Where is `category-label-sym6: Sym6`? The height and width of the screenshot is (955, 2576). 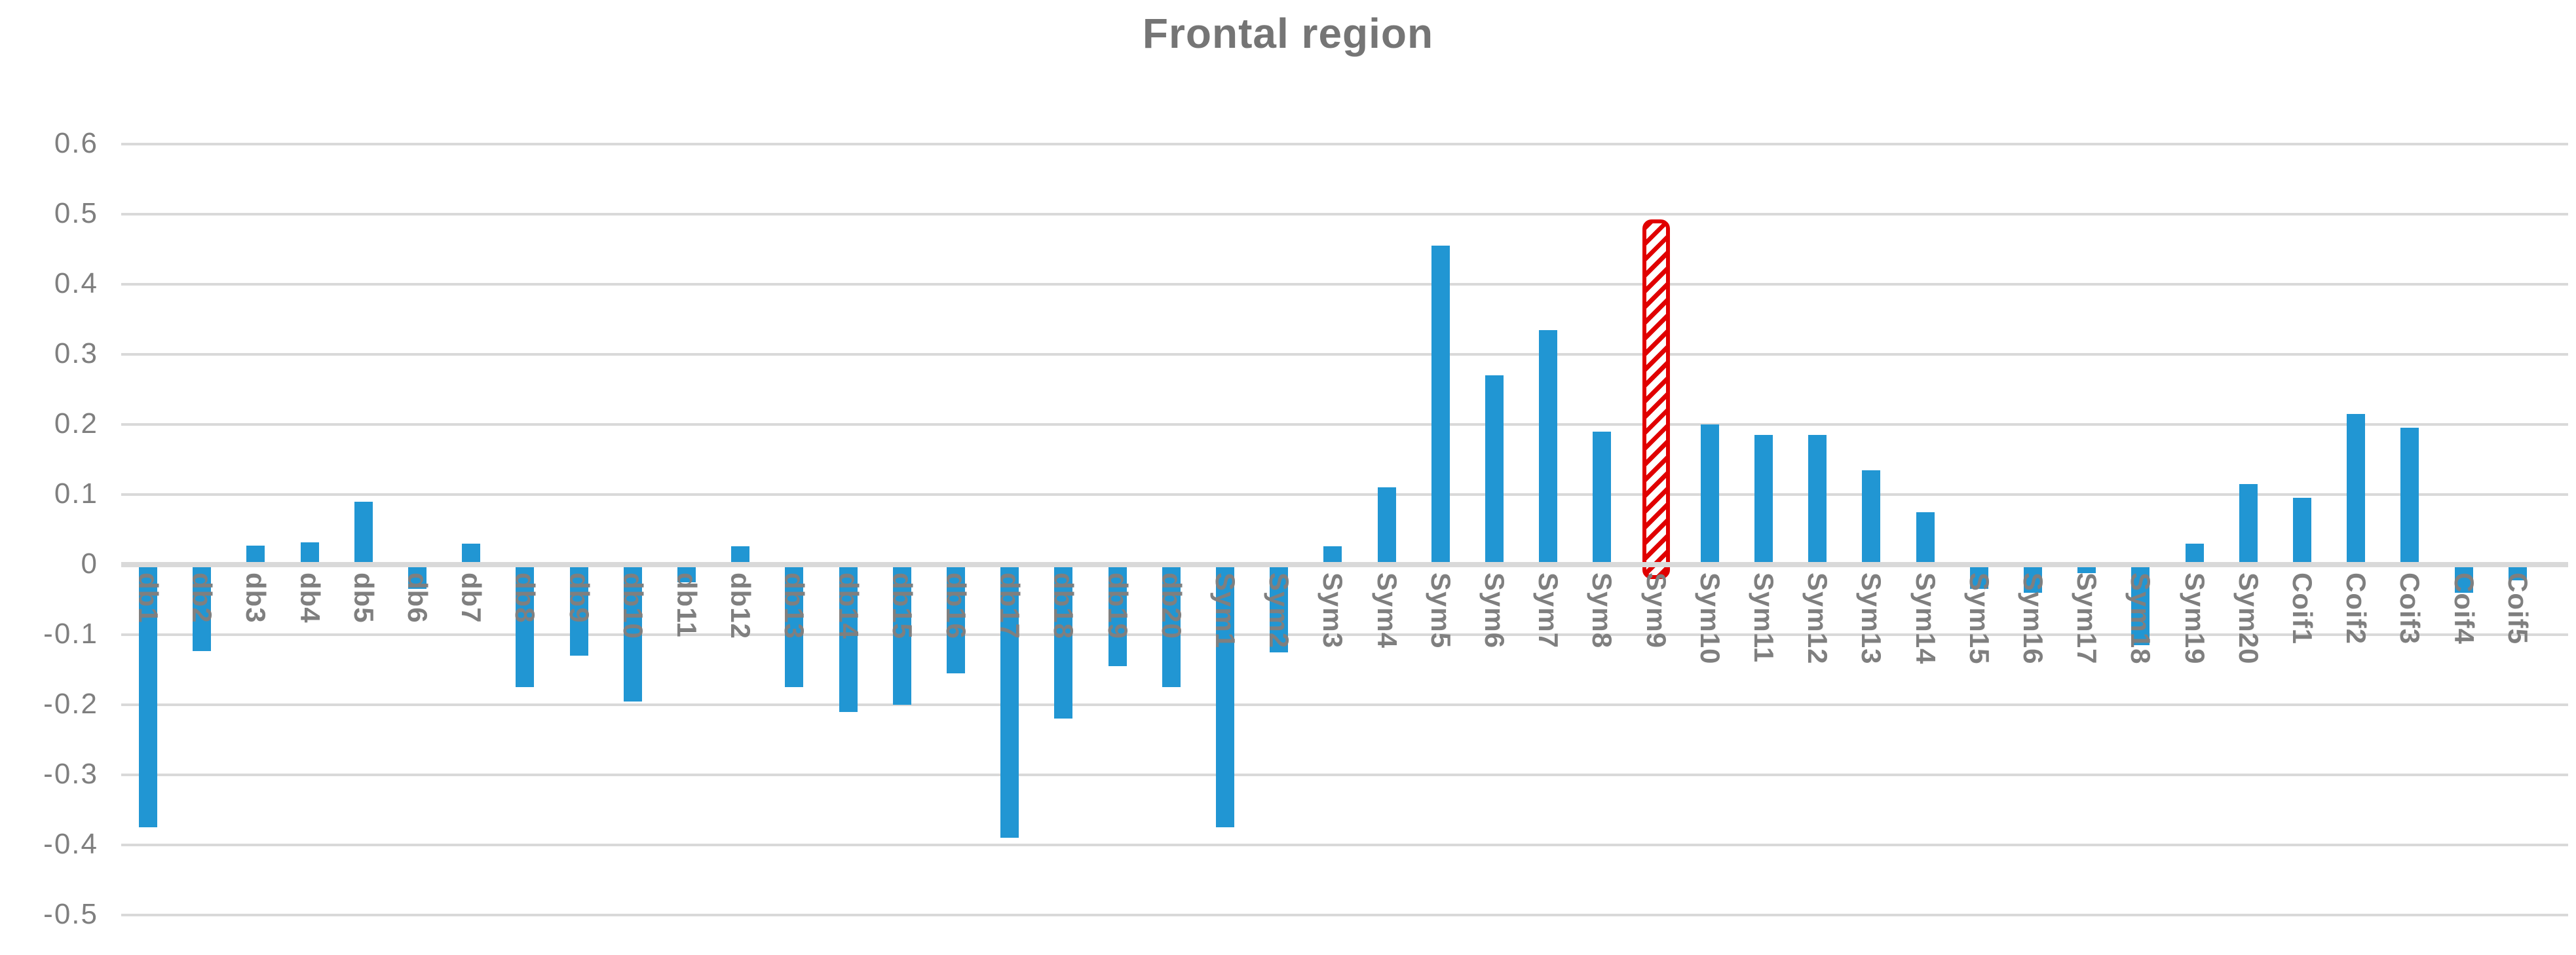 category-label-sym6: Sym6 is located at coordinates (1495, 610).